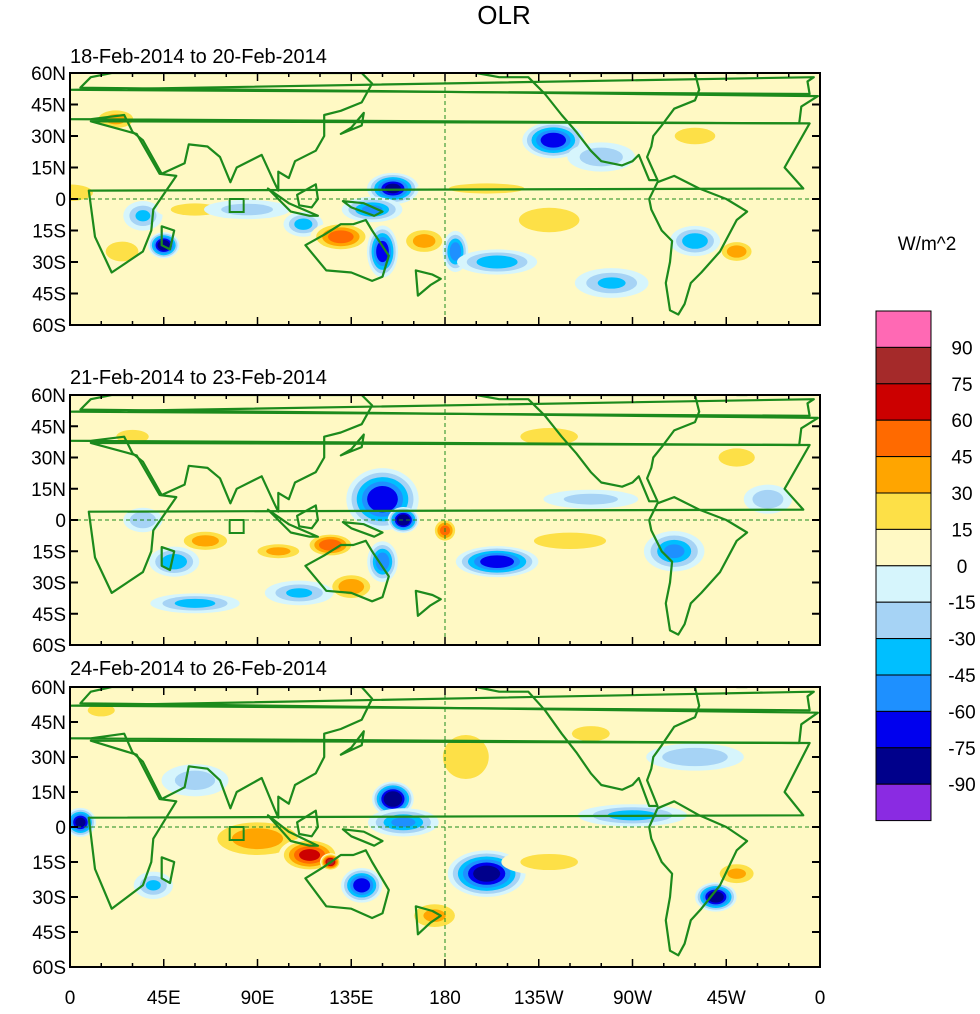  I want to click on region-box-marker, so click(236, 205).